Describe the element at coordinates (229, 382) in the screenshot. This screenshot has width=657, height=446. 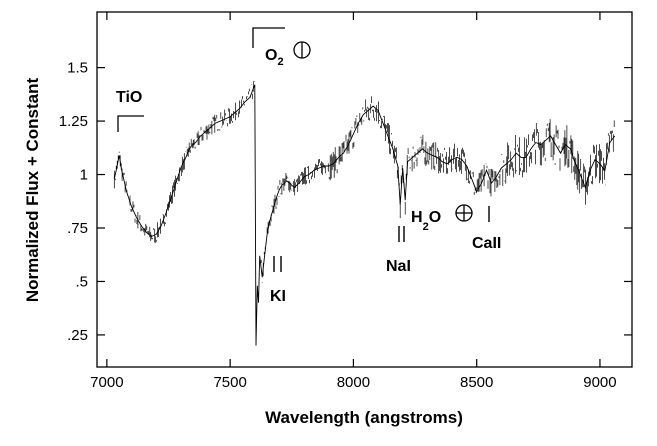
I see `x-tick-label: 7500` at that location.